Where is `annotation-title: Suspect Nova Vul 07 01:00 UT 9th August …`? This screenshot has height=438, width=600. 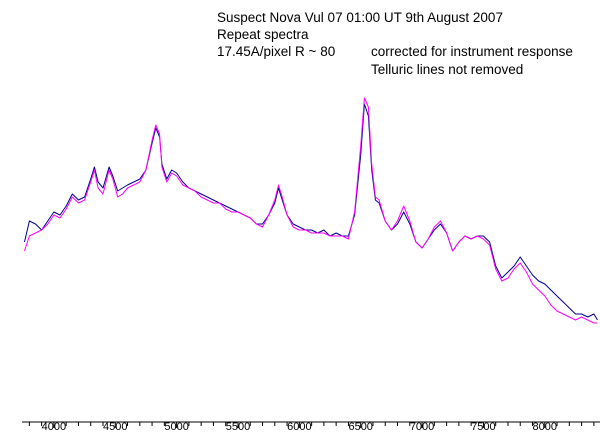
annotation-title: Suspect Nova Vul 07 01:00 UT 9th August … is located at coordinates (360, 17).